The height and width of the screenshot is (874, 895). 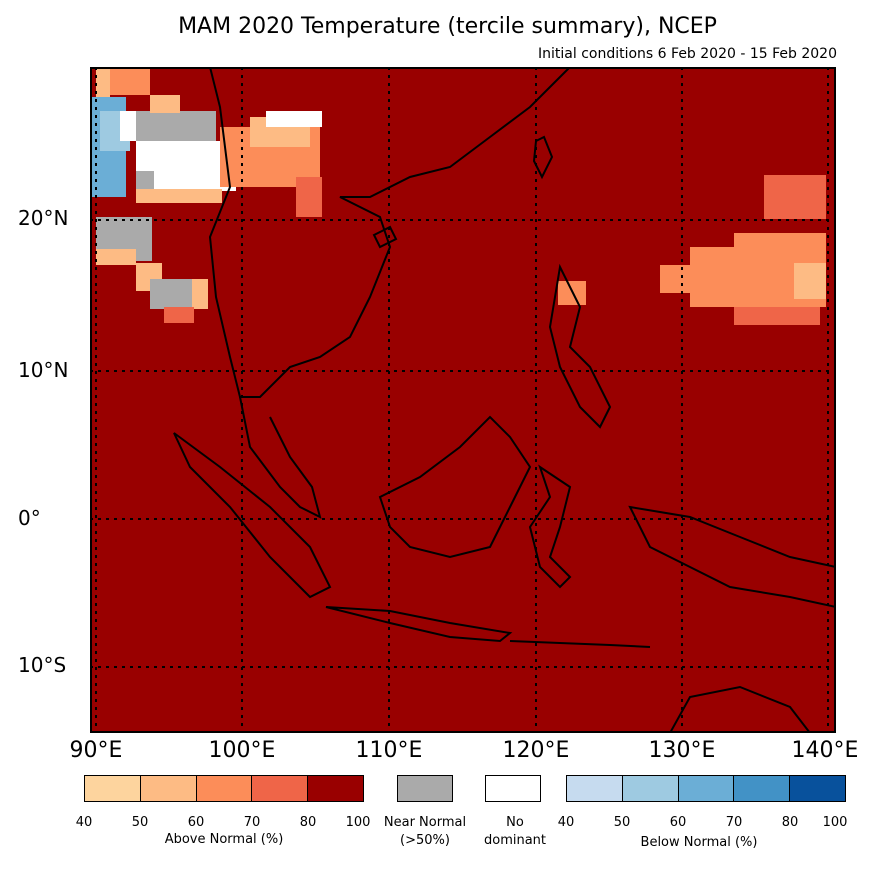 I want to click on below-tick: 70, so click(x=734, y=822).